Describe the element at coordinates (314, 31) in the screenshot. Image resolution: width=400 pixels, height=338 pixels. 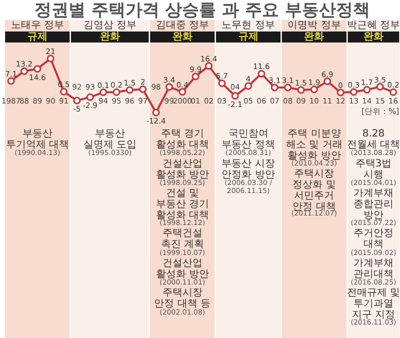
I see `band-label: 이명박 정부 완화` at that location.